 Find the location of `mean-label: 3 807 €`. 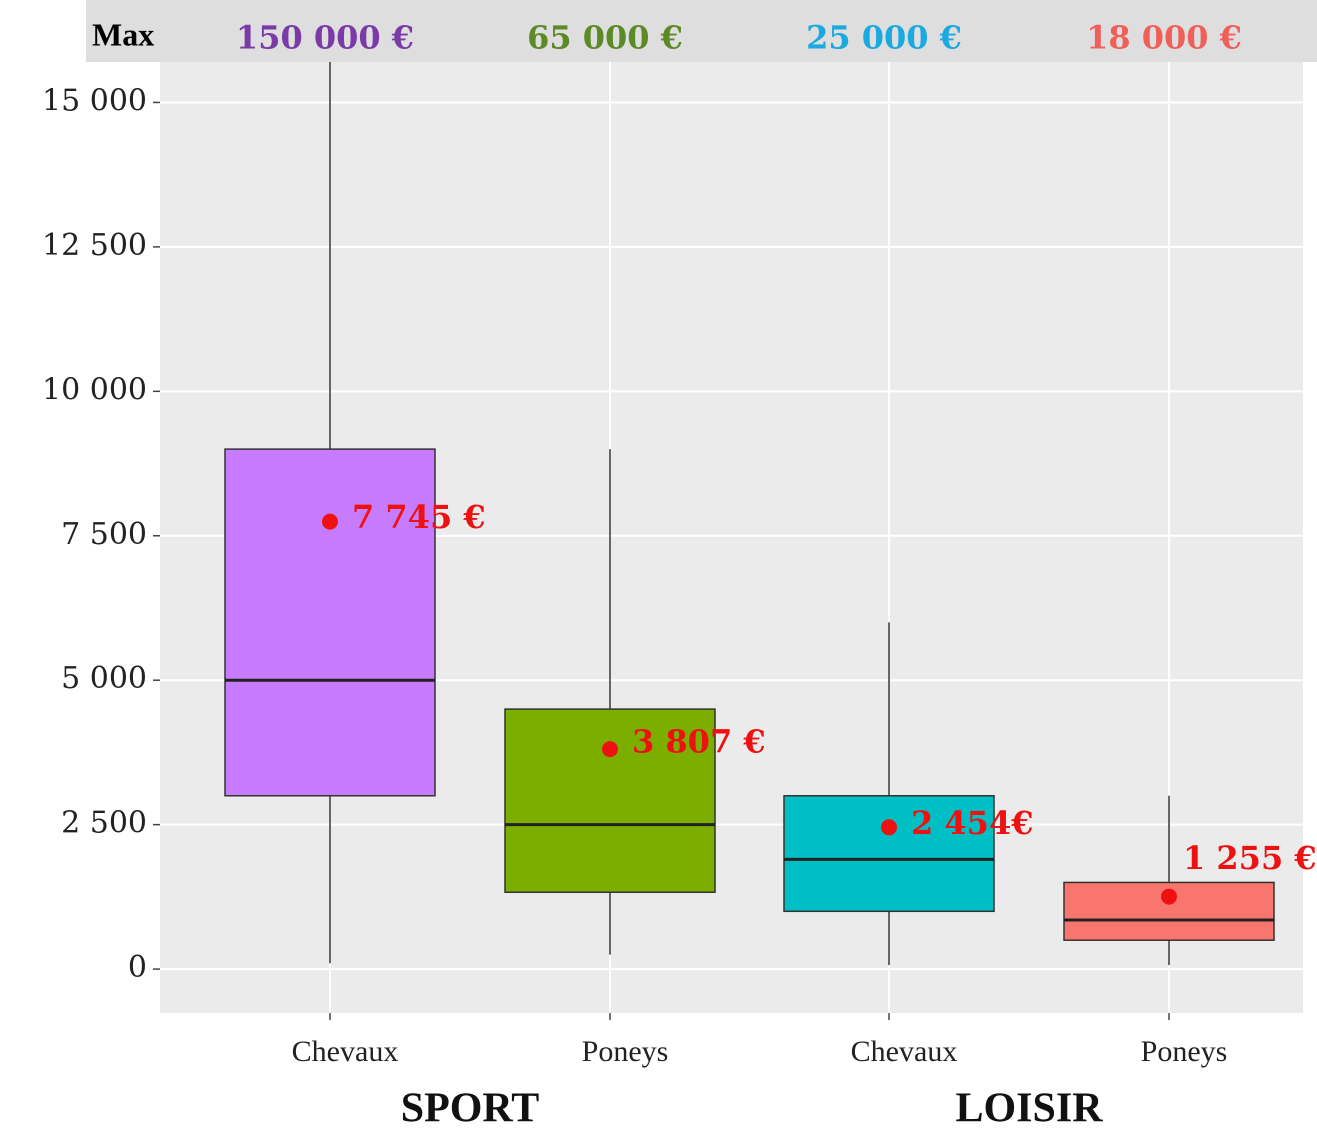

mean-label: 3 807 € is located at coordinates (699, 742).